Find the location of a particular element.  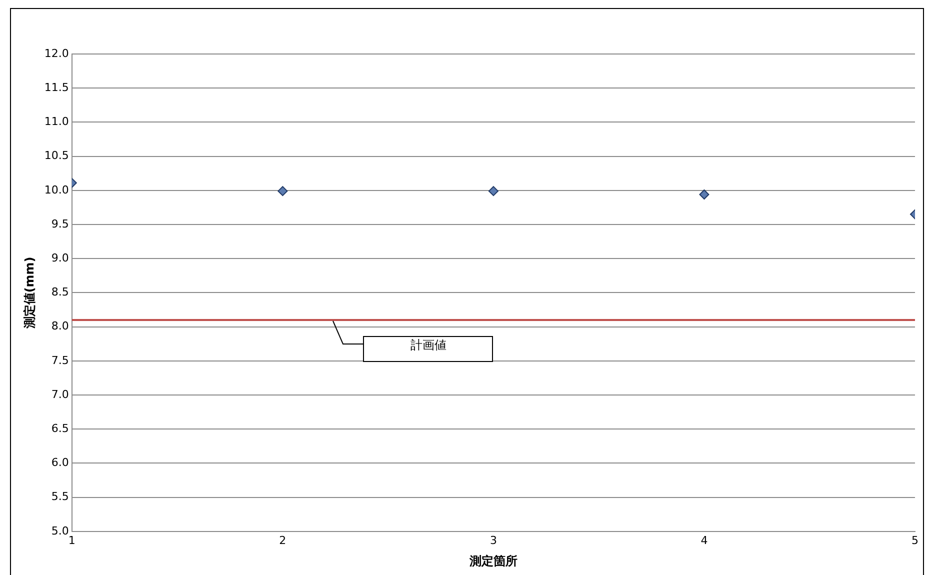

y-tick-label: 9.0 is located at coordinates (60, 257).